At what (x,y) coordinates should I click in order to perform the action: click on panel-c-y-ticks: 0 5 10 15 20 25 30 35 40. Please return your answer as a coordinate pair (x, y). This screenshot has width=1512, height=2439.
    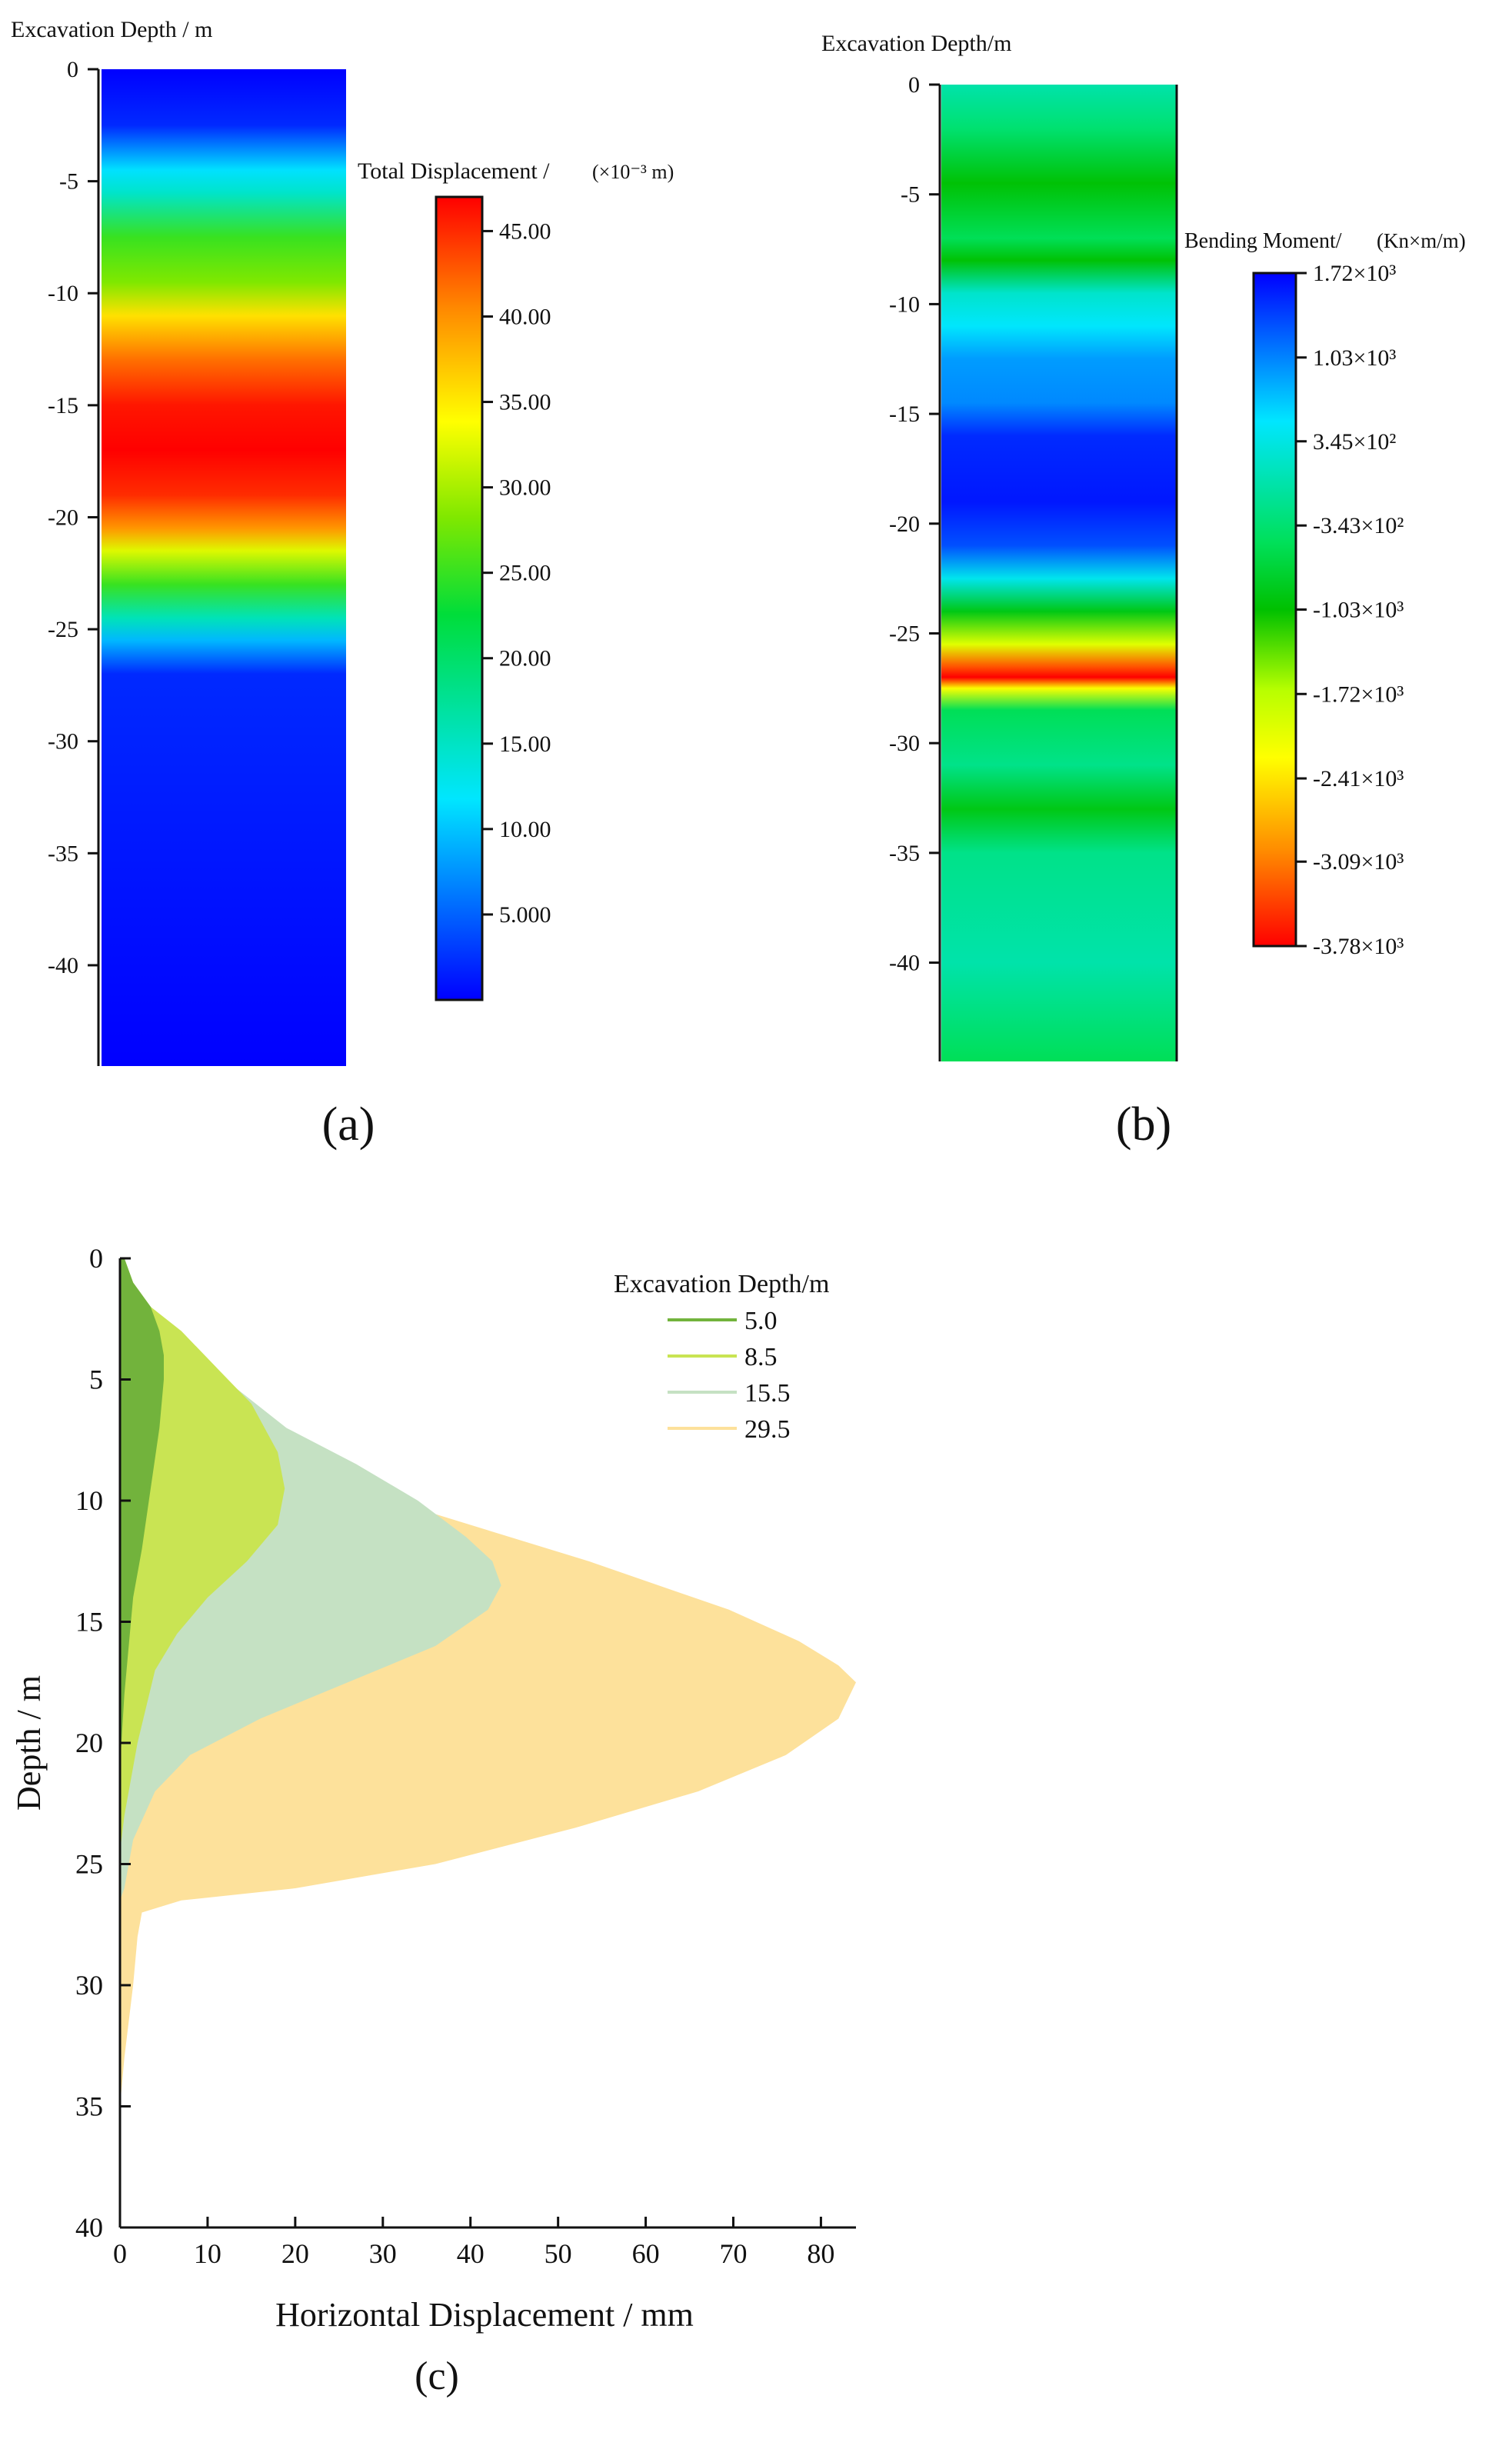
    Looking at the image, I should click on (103, 1743).